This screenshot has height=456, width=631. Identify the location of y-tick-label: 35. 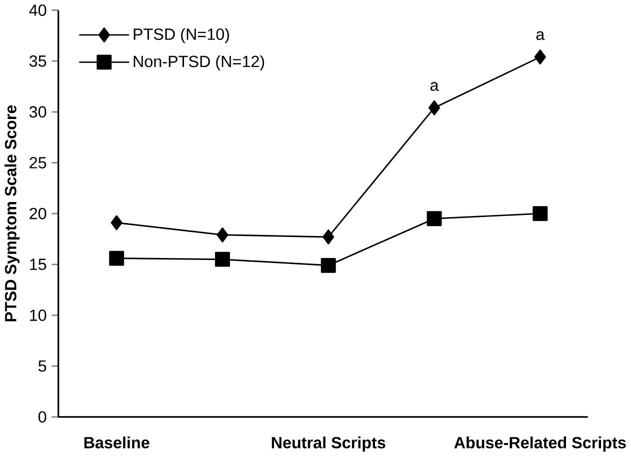
(37, 61).